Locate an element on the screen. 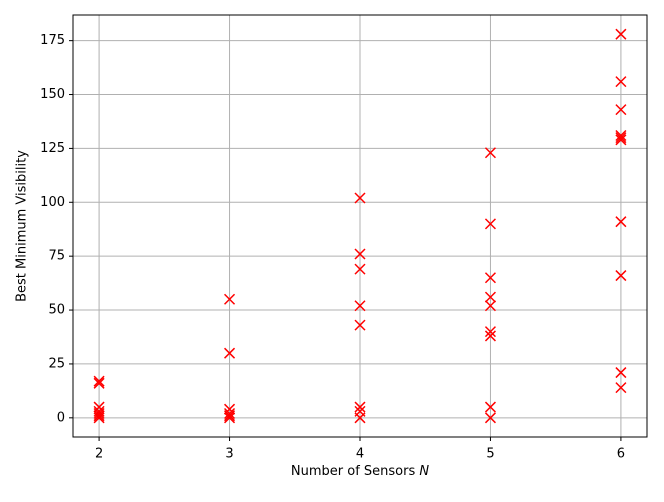 The height and width of the screenshot is (502, 664). y-tick-label: 75 is located at coordinates (56, 256).